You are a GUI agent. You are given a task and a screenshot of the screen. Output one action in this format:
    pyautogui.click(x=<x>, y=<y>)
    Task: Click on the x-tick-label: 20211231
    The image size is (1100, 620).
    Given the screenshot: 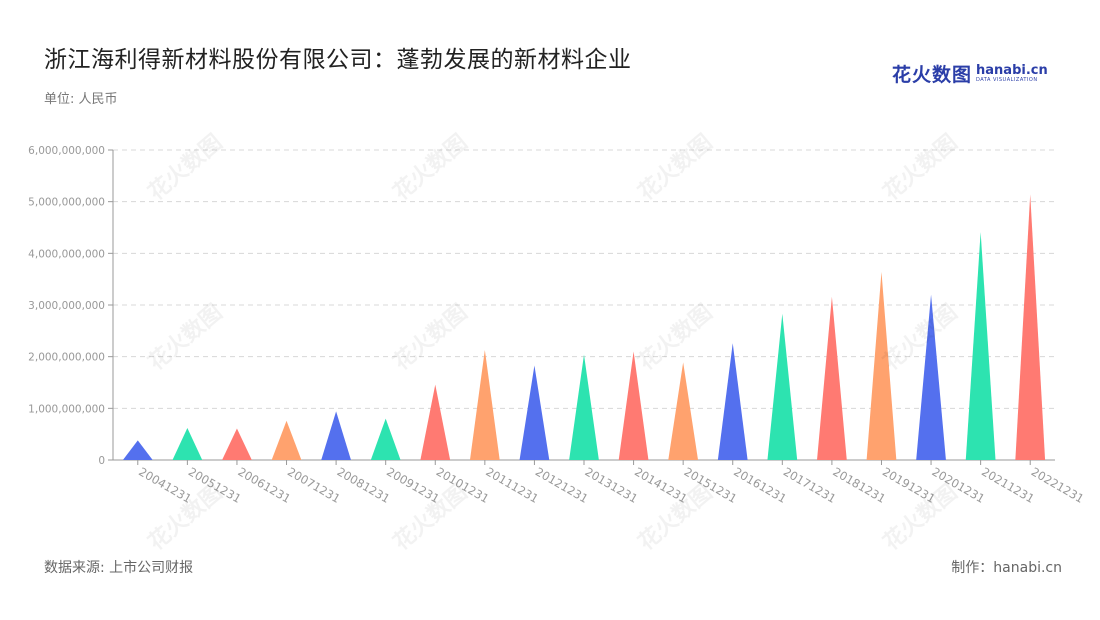 What is the action you would take?
    pyautogui.click(x=1008, y=484)
    